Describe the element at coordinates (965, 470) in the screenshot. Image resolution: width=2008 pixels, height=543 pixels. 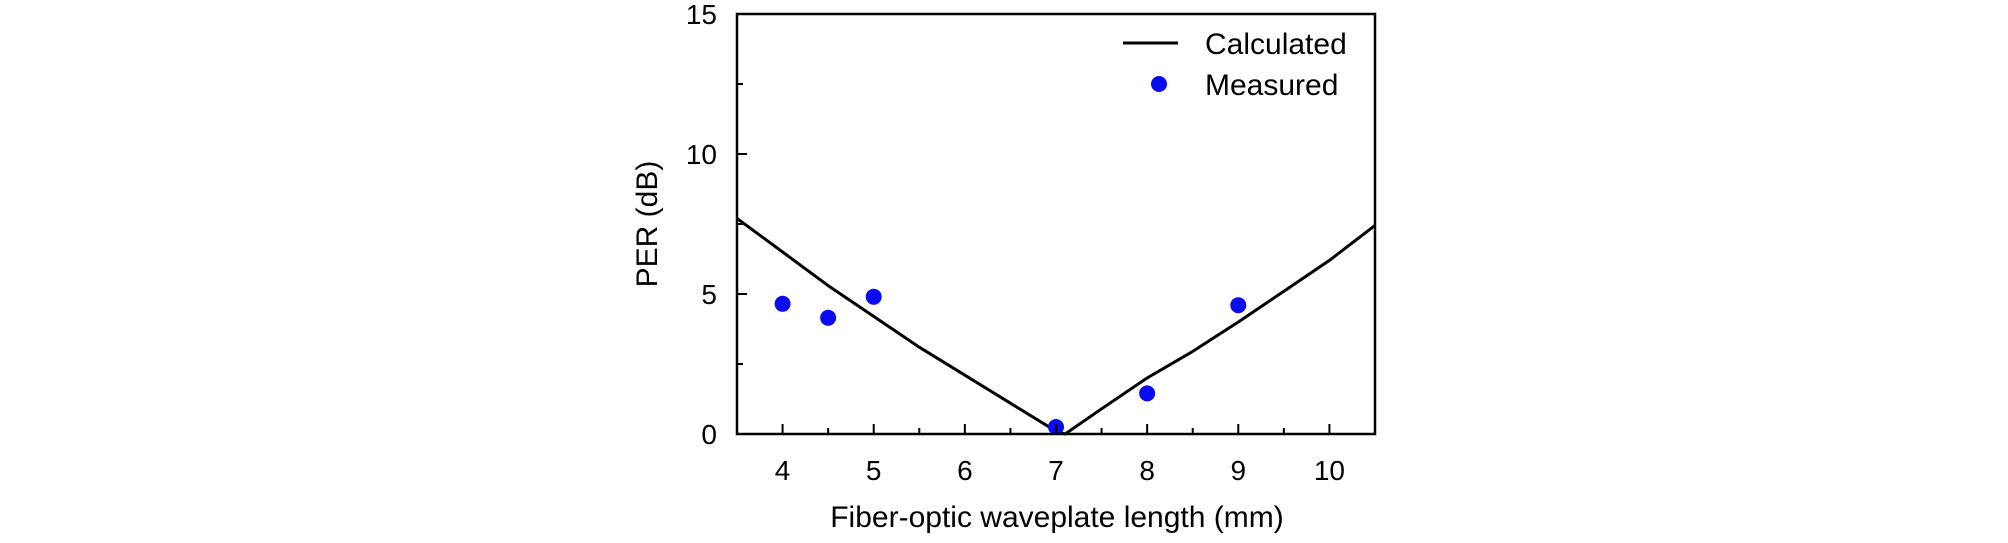
I see `x-tick-label: 6` at that location.